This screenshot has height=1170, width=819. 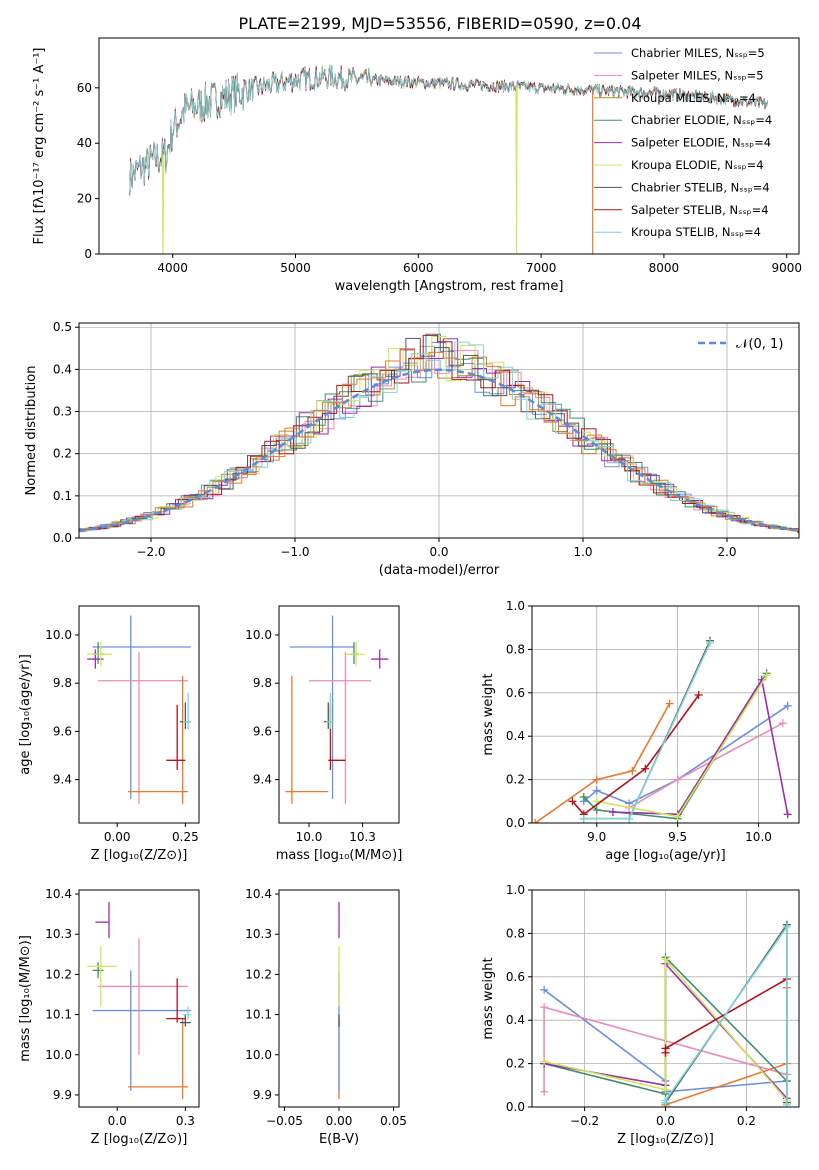 What do you see at coordinates (698, 53) in the screenshot?
I see `legend-entry: Chabrier MILES, Nₛₛₚ=5` at bounding box center [698, 53].